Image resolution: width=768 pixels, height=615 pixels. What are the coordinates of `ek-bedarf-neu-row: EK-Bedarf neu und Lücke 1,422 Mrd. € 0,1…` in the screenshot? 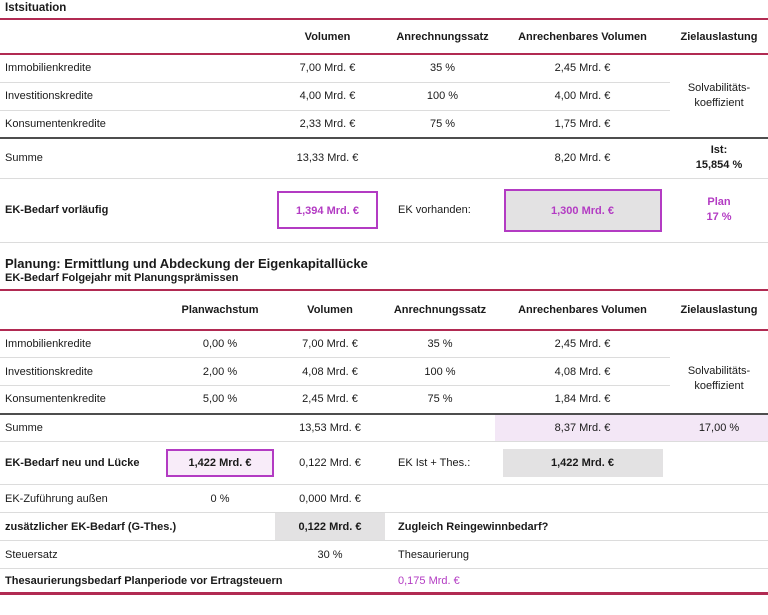 It's located at (384, 463).